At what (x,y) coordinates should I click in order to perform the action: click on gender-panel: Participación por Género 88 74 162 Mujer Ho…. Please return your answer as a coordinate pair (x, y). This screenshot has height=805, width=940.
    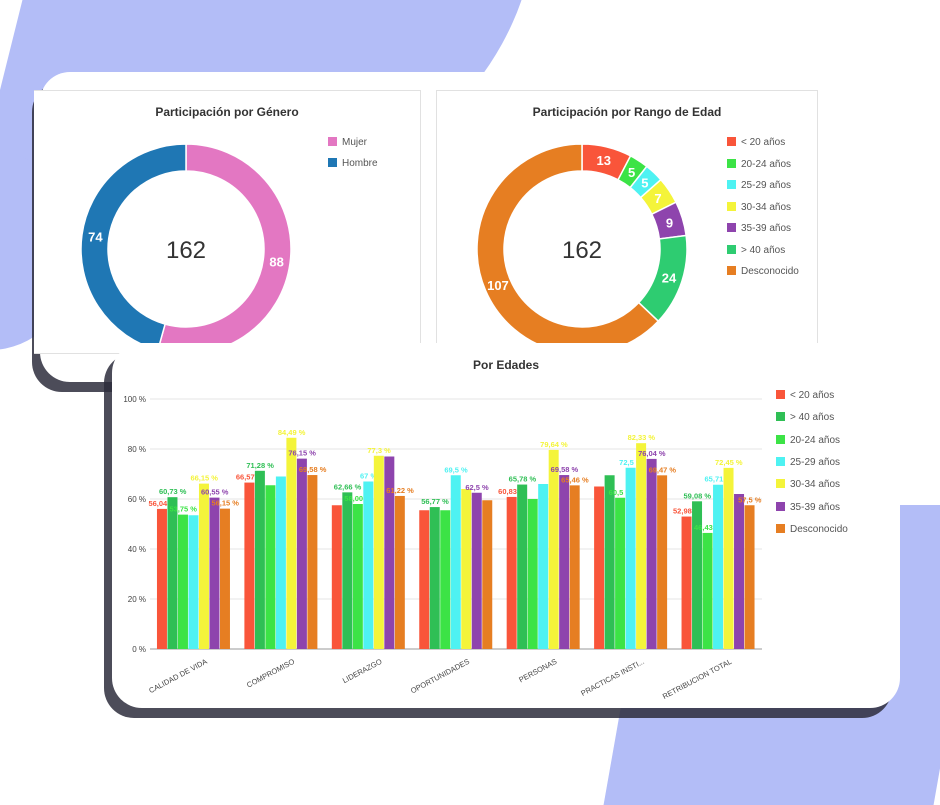
    Looking at the image, I should click on (227, 222).